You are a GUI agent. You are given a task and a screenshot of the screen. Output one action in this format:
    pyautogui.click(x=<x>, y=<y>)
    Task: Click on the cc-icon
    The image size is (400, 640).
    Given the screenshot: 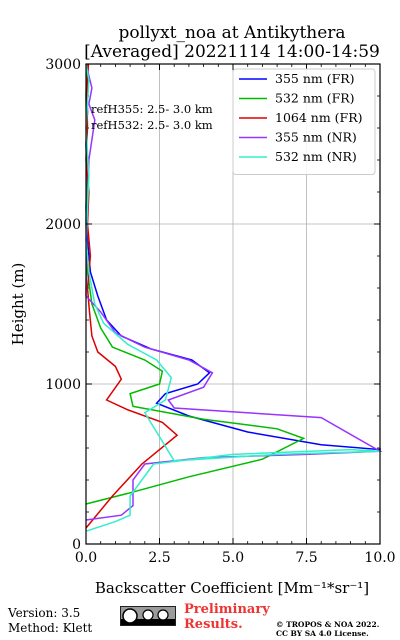 What is the action you would take?
    pyautogui.click(x=130, y=616)
    